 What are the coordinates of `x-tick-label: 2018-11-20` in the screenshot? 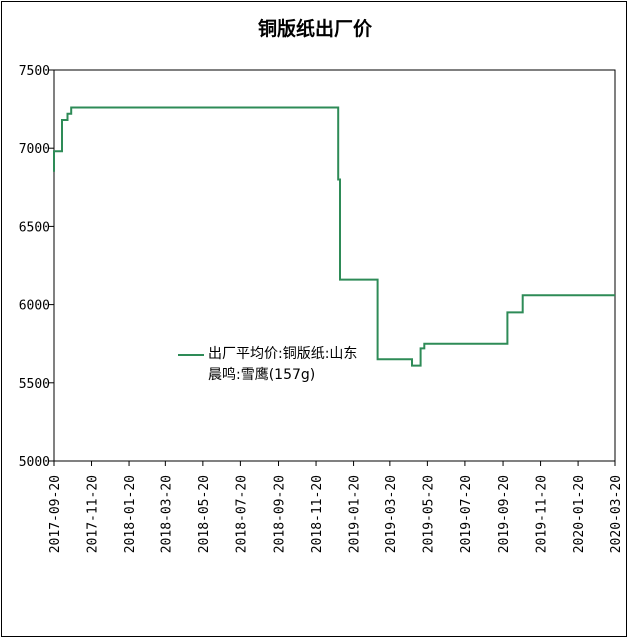 It's located at (317, 514).